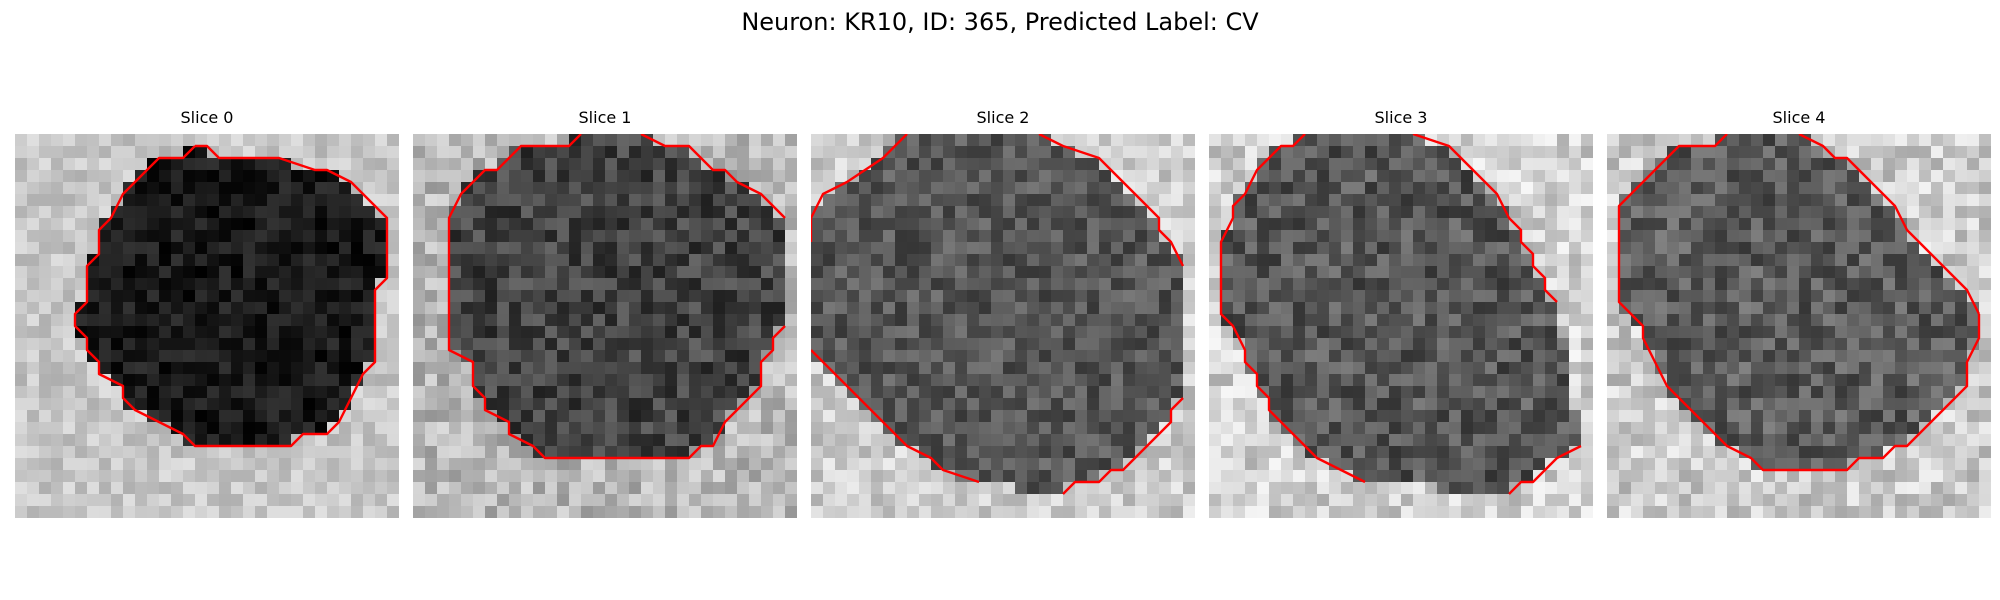 The width and height of the screenshot is (2000, 600). Describe the element at coordinates (1401, 117) in the screenshot. I see `slice-title: Slice 3` at that location.